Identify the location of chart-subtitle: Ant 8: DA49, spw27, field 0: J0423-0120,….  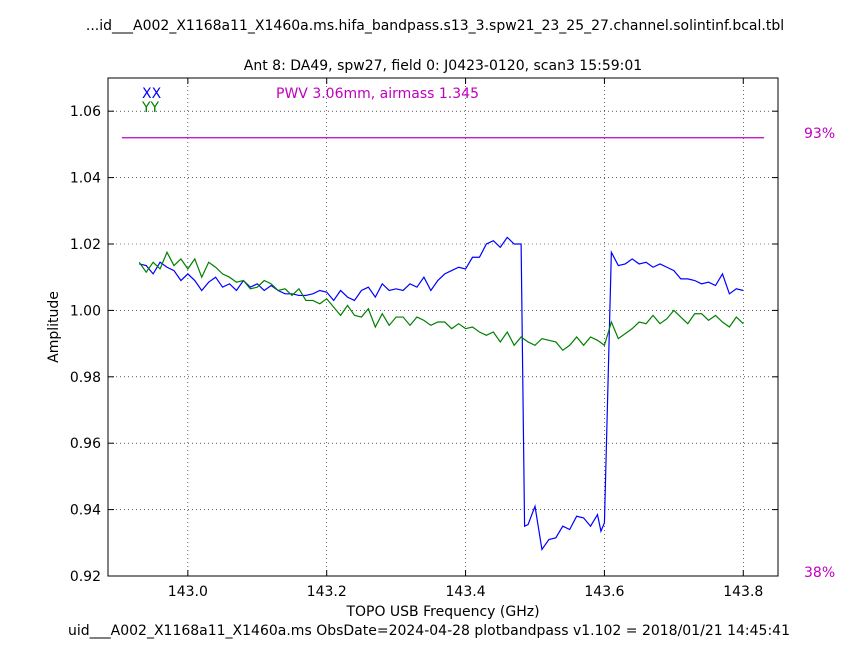
(443, 66).